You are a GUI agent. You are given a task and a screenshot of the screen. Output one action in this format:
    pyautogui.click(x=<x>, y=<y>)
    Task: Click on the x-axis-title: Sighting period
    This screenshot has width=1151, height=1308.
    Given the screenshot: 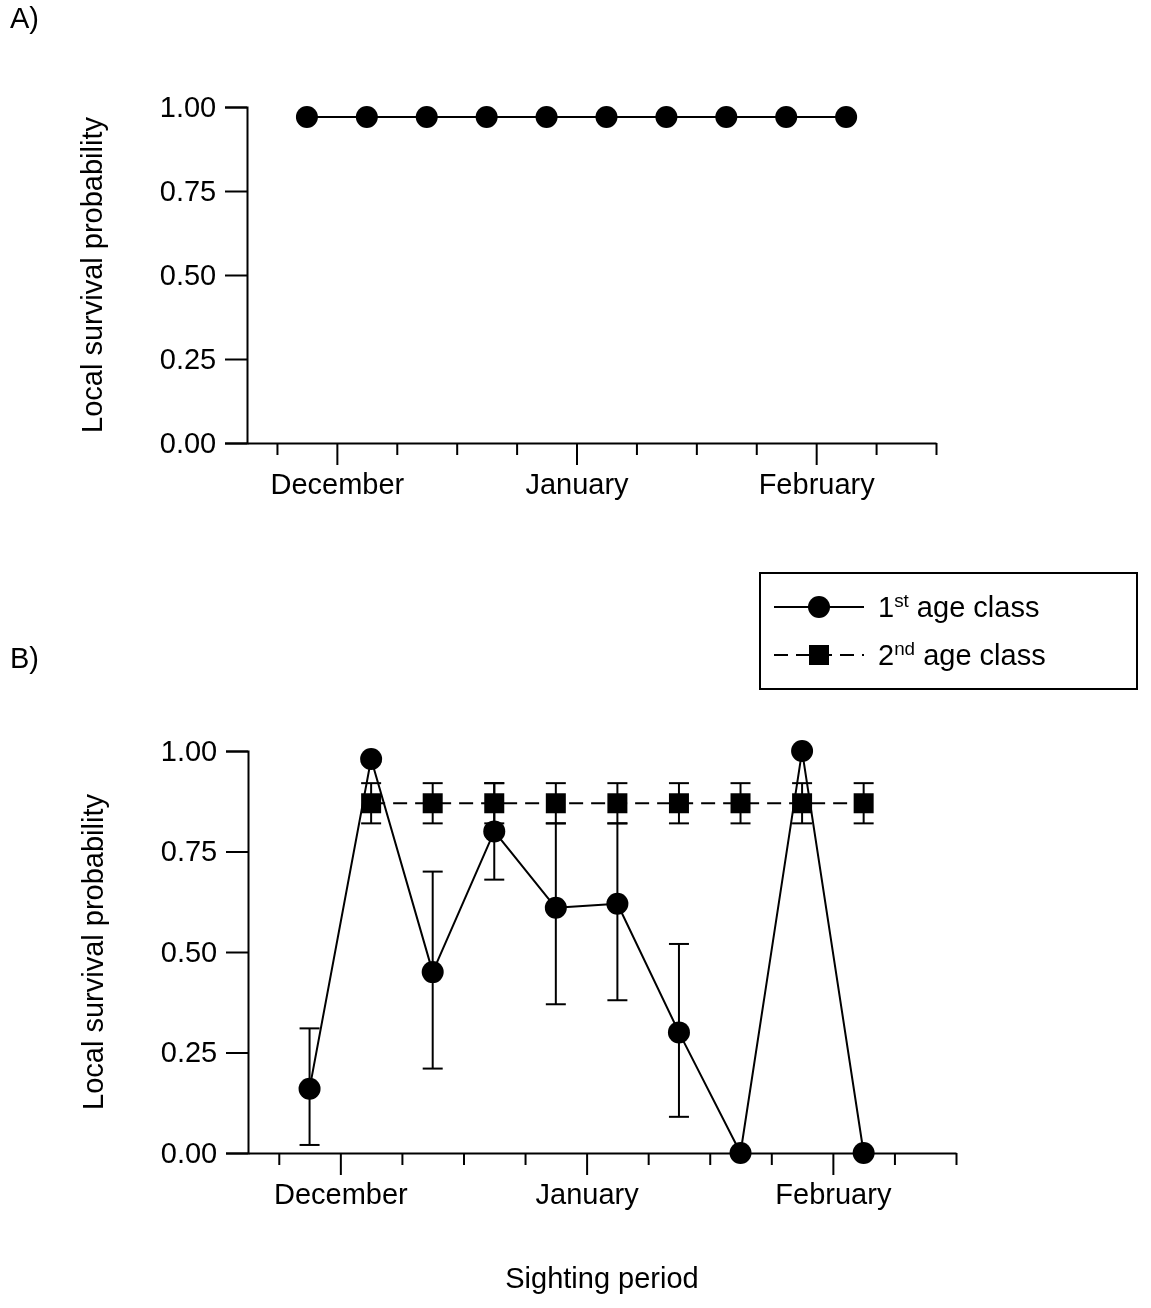 What is the action you would take?
    pyautogui.click(x=602, y=1278)
    